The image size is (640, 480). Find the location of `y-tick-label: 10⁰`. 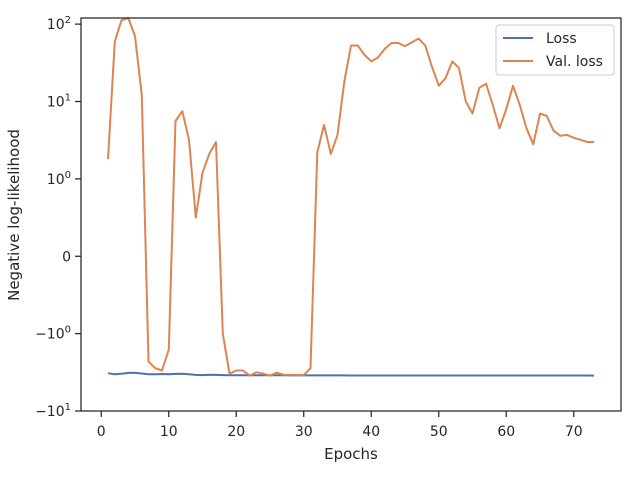

y-tick-label: 10⁰ is located at coordinates (59, 179).